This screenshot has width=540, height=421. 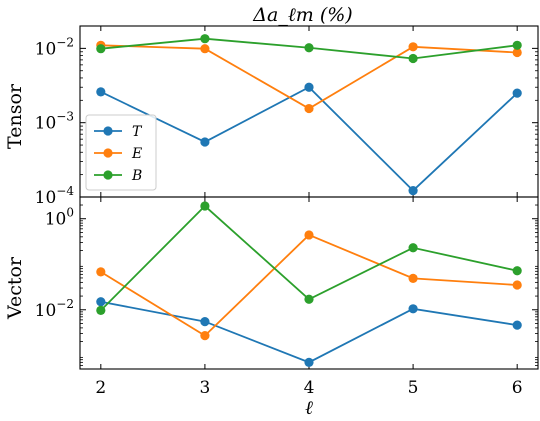 What do you see at coordinates (59, 218) in the screenshot?
I see `y-tick-label: 10⁰` at bounding box center [59, 218].